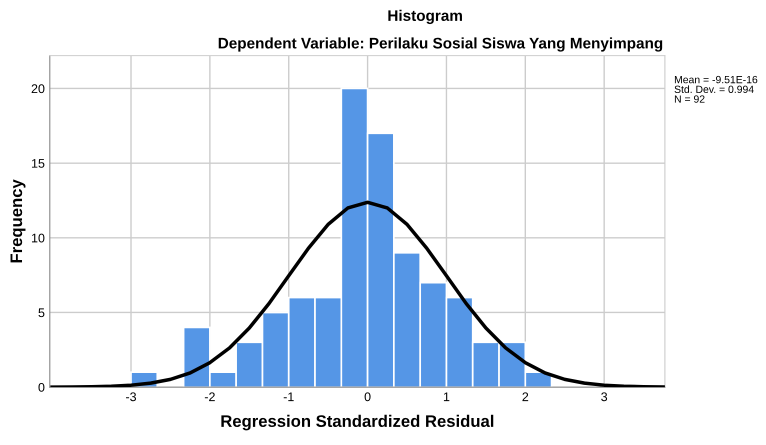  Describe the element at coordinates (38, 238) in the screenshot. I see `y-tick-label: 10` at that location.